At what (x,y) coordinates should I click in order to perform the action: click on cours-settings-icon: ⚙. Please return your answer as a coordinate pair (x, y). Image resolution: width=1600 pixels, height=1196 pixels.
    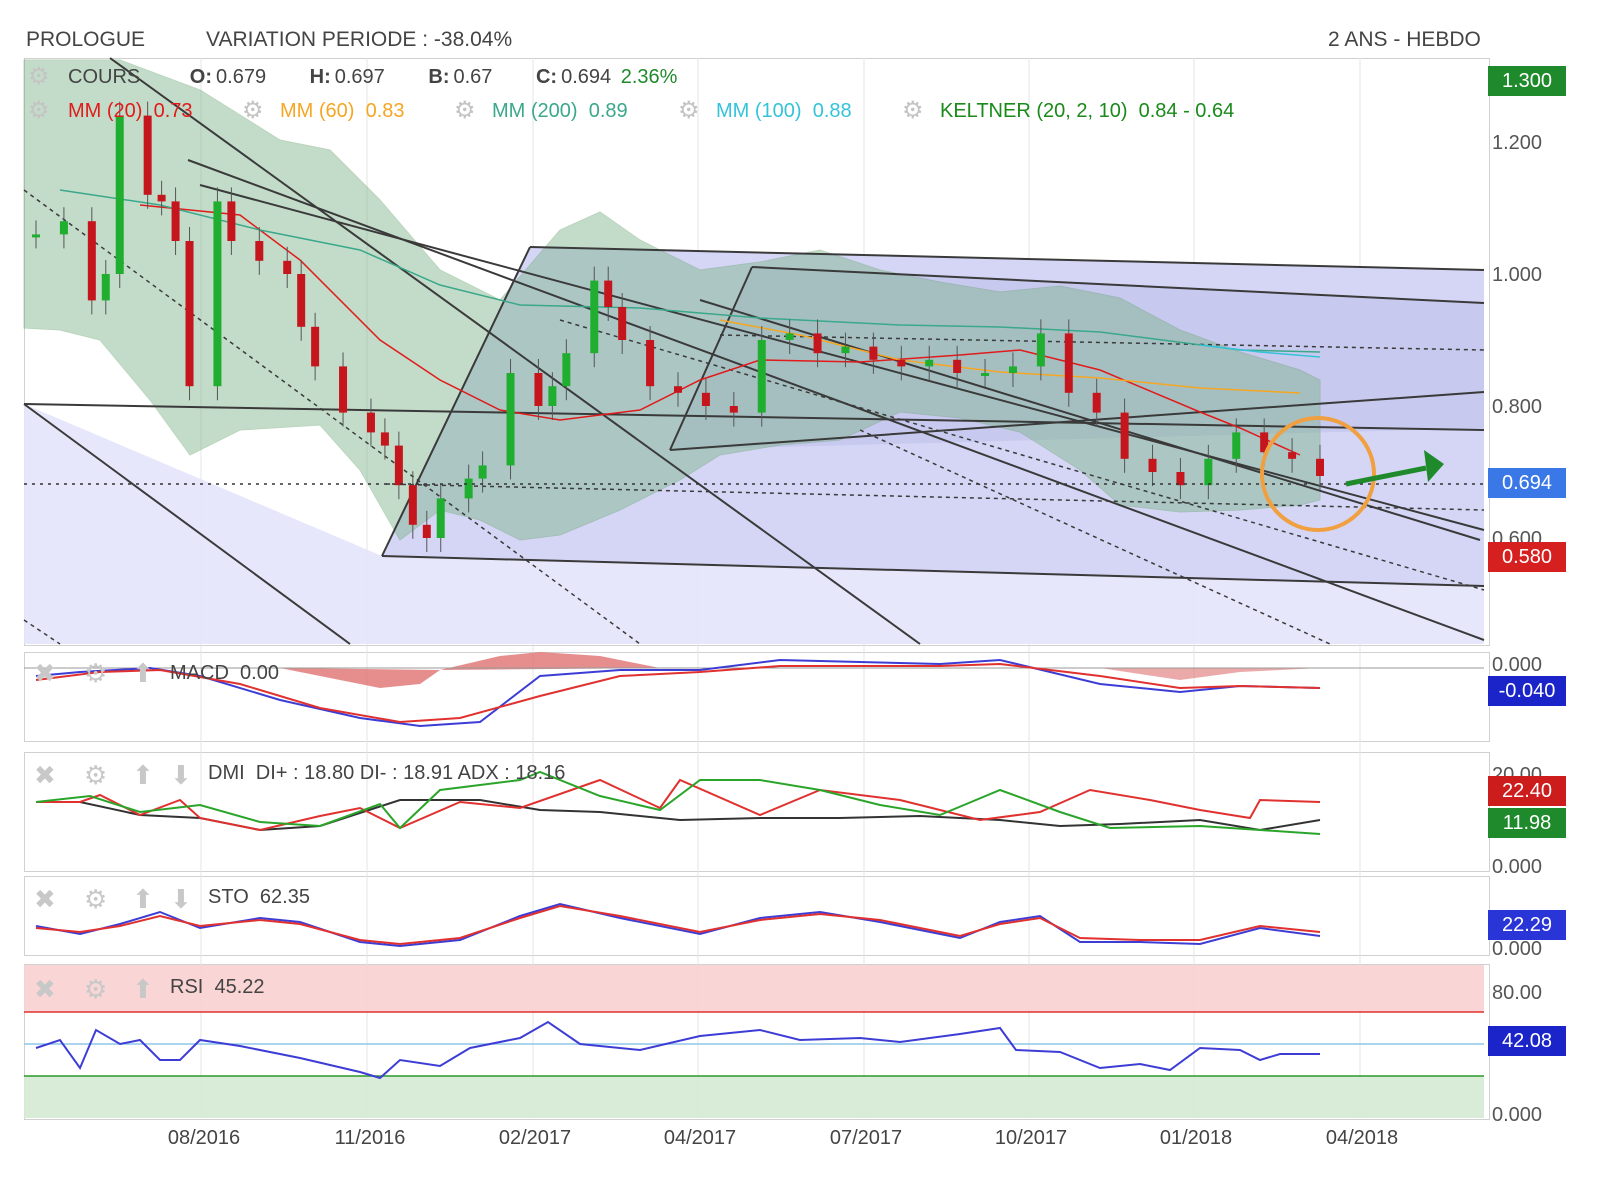
    Looking at the image, I should click on (39, 76).